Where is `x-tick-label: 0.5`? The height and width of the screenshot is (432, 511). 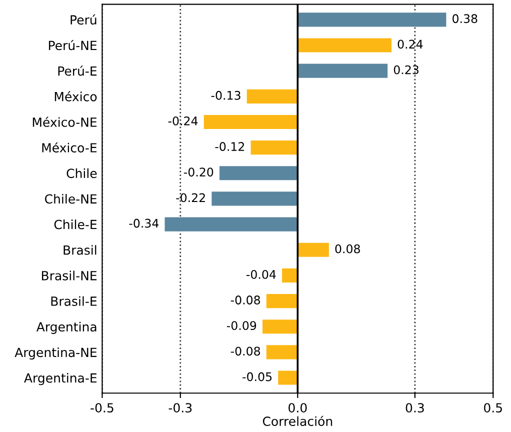 x-tick-label: 0.5 is located at coordinates (493, 408).